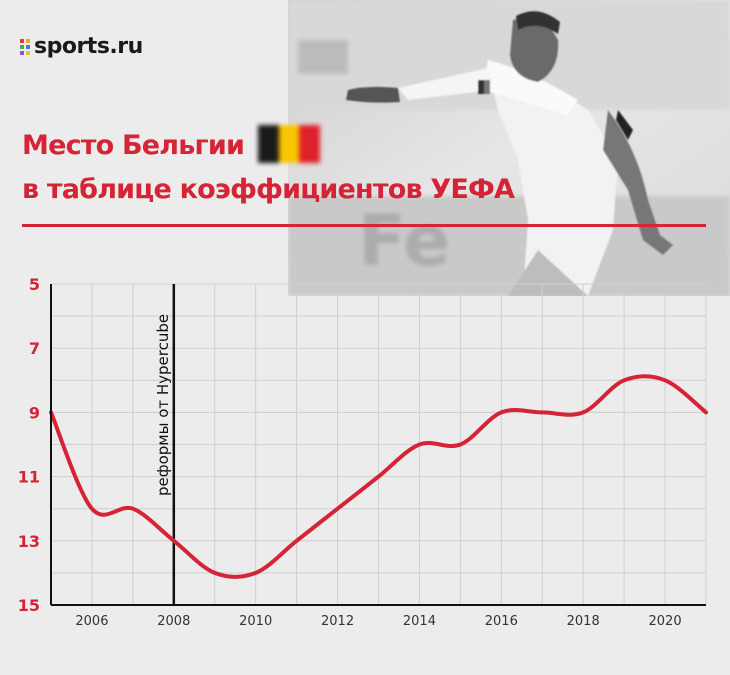 This screenshot has width=730, height=675. Describe the element at coordinates (29, 541) in the screenshot. I see `y-tick-label: 13` at that location.